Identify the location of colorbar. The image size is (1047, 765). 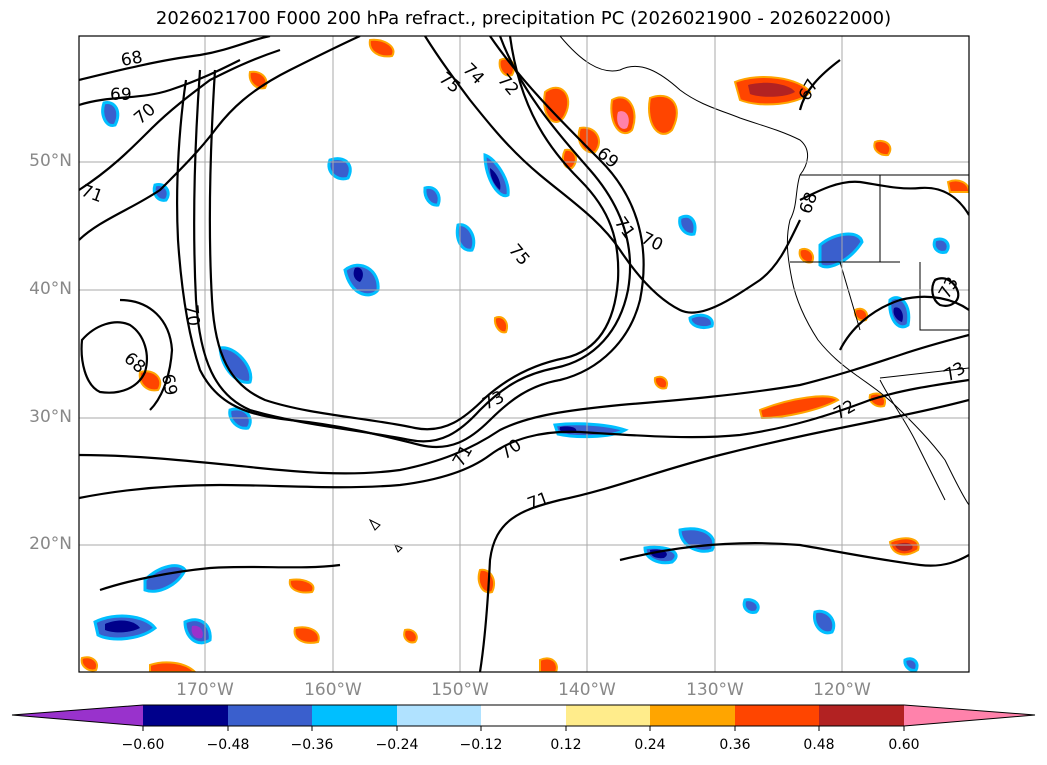
(523, 717).